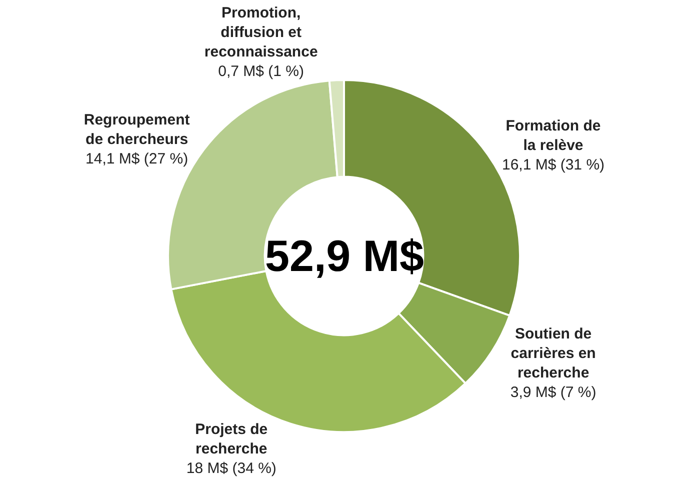  What do you see at coordinates (261, 32) in the screenshot?
I see `slice-label: Promotion, diffusion et reconnaissance` at bounding box center [261, 32].